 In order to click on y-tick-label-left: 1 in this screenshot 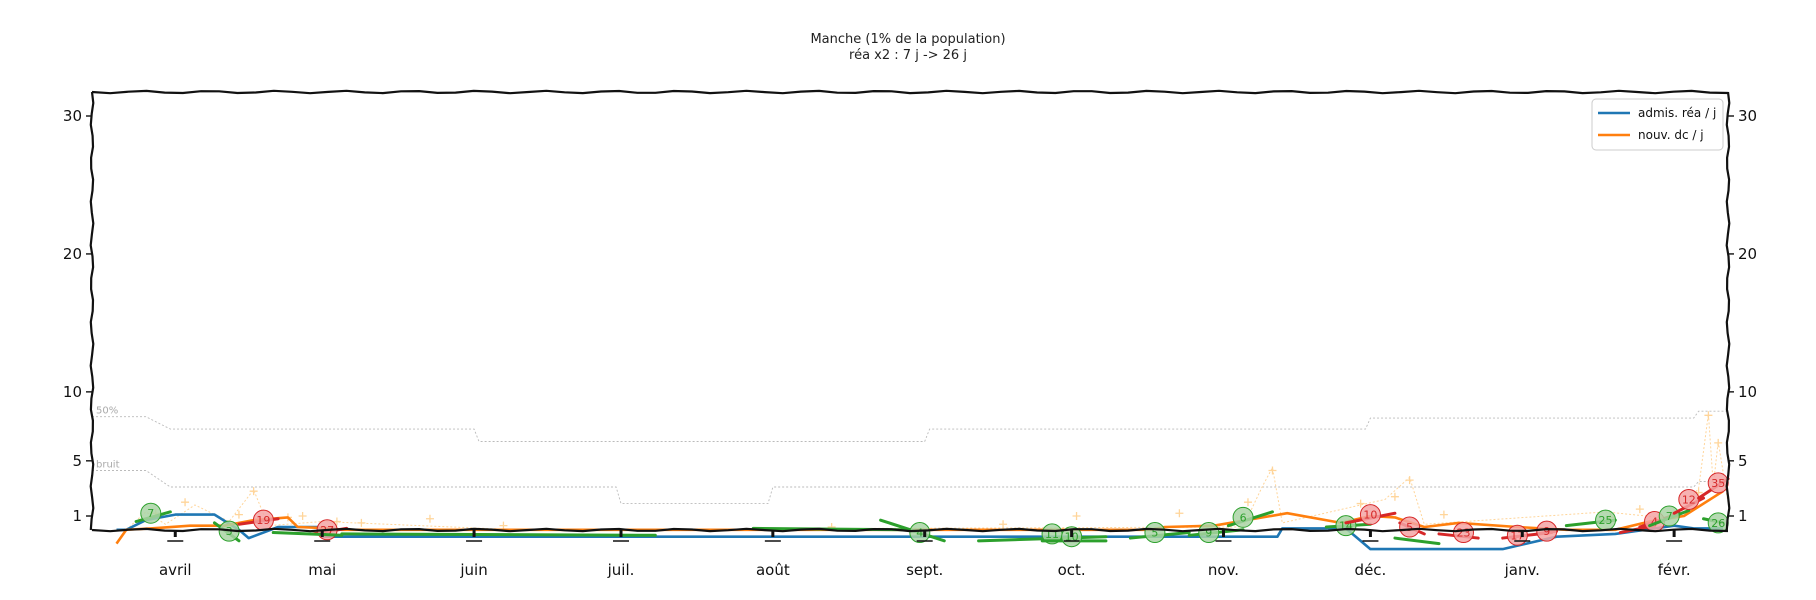, I will do `click(77, 516)`.